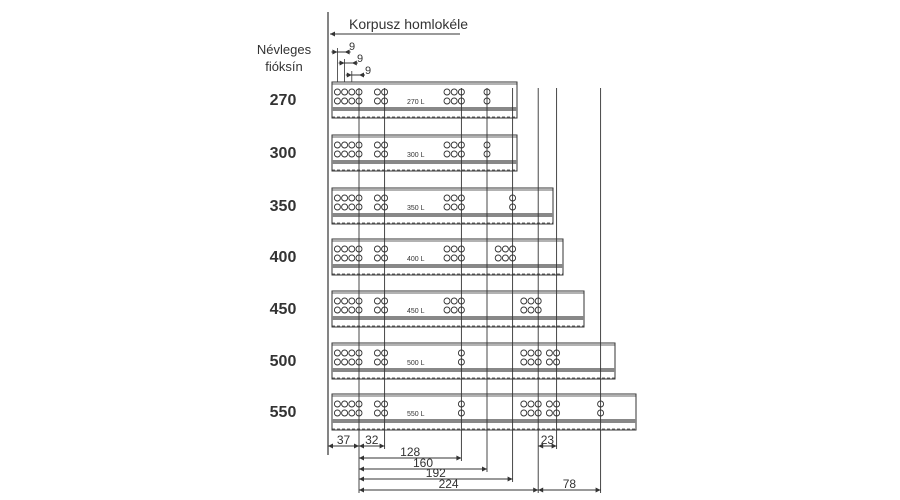  I want to click on nominal-size-label: 350, so click(283, 206).